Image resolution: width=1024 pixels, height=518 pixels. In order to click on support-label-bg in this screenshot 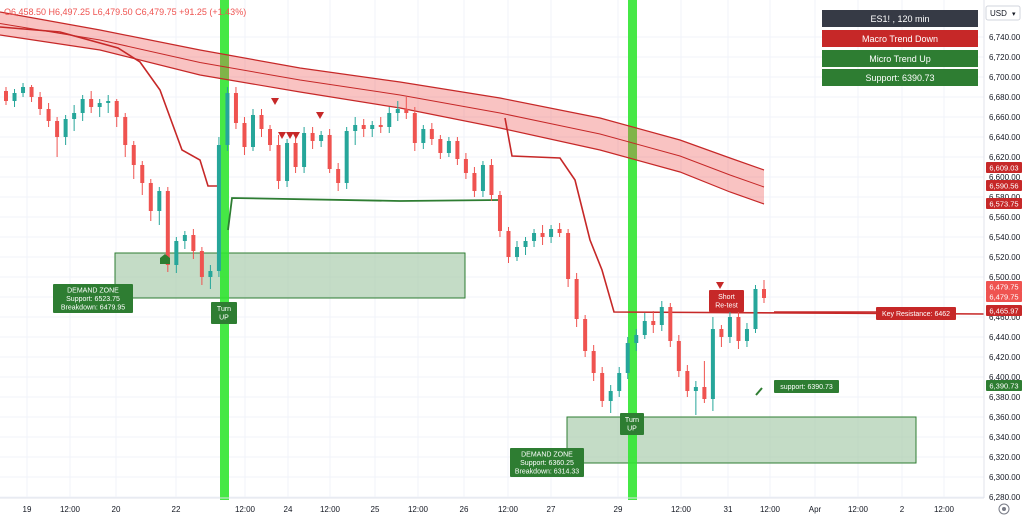, I will do `click(806, 386)`.